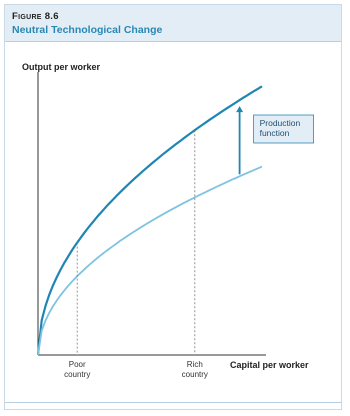 This screenshot has height=416, width=350. What do you see at coordinates (240, 109) in the screenshot?
I see `shift-arrow-head` at bounding box center [240, 109].